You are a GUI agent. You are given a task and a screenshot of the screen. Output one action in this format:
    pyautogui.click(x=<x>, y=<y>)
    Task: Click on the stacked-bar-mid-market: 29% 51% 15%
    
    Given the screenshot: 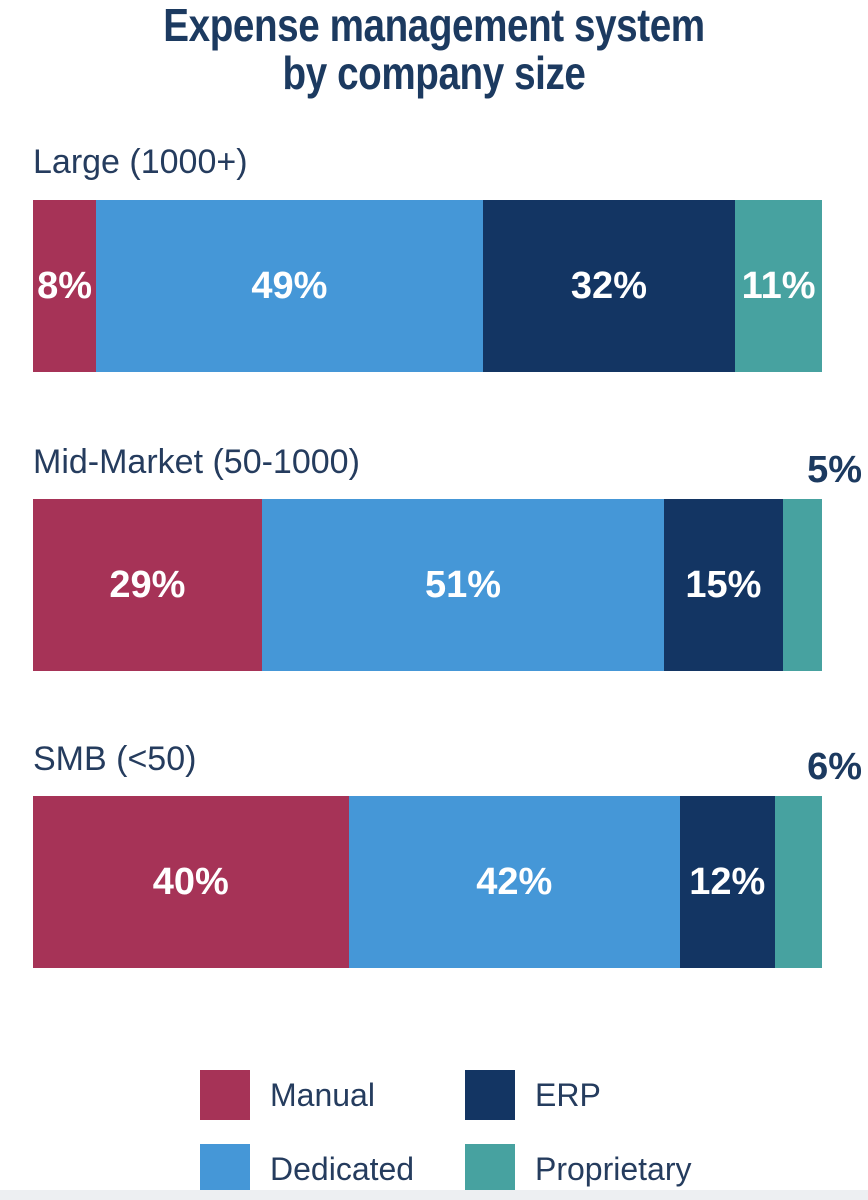 What is the action you would take?
    pyautogui.click(x=427, y=585)
    